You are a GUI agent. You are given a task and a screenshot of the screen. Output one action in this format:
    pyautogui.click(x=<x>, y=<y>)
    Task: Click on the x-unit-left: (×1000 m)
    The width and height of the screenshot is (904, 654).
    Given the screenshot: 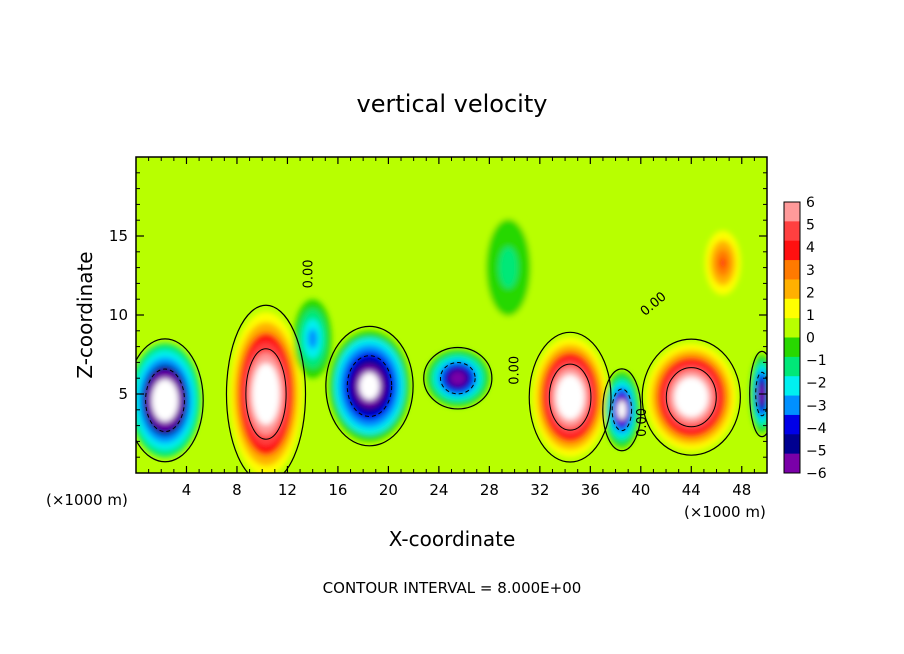 What is the action you would take?
    pyautogui.click(x=87, y=500)
    